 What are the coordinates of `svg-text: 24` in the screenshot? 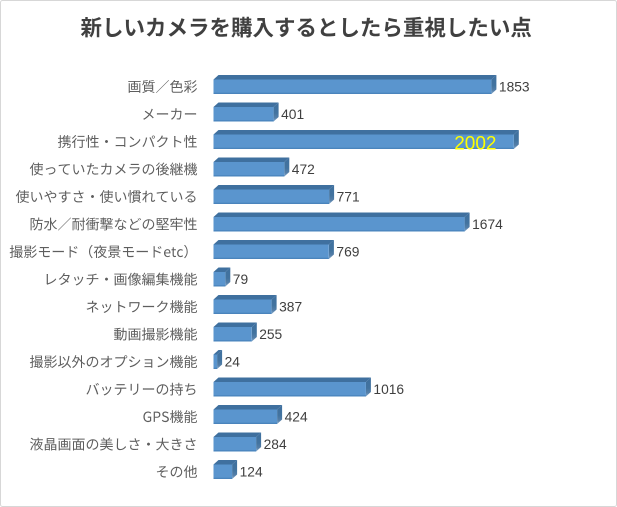 It's located at (233, 362).